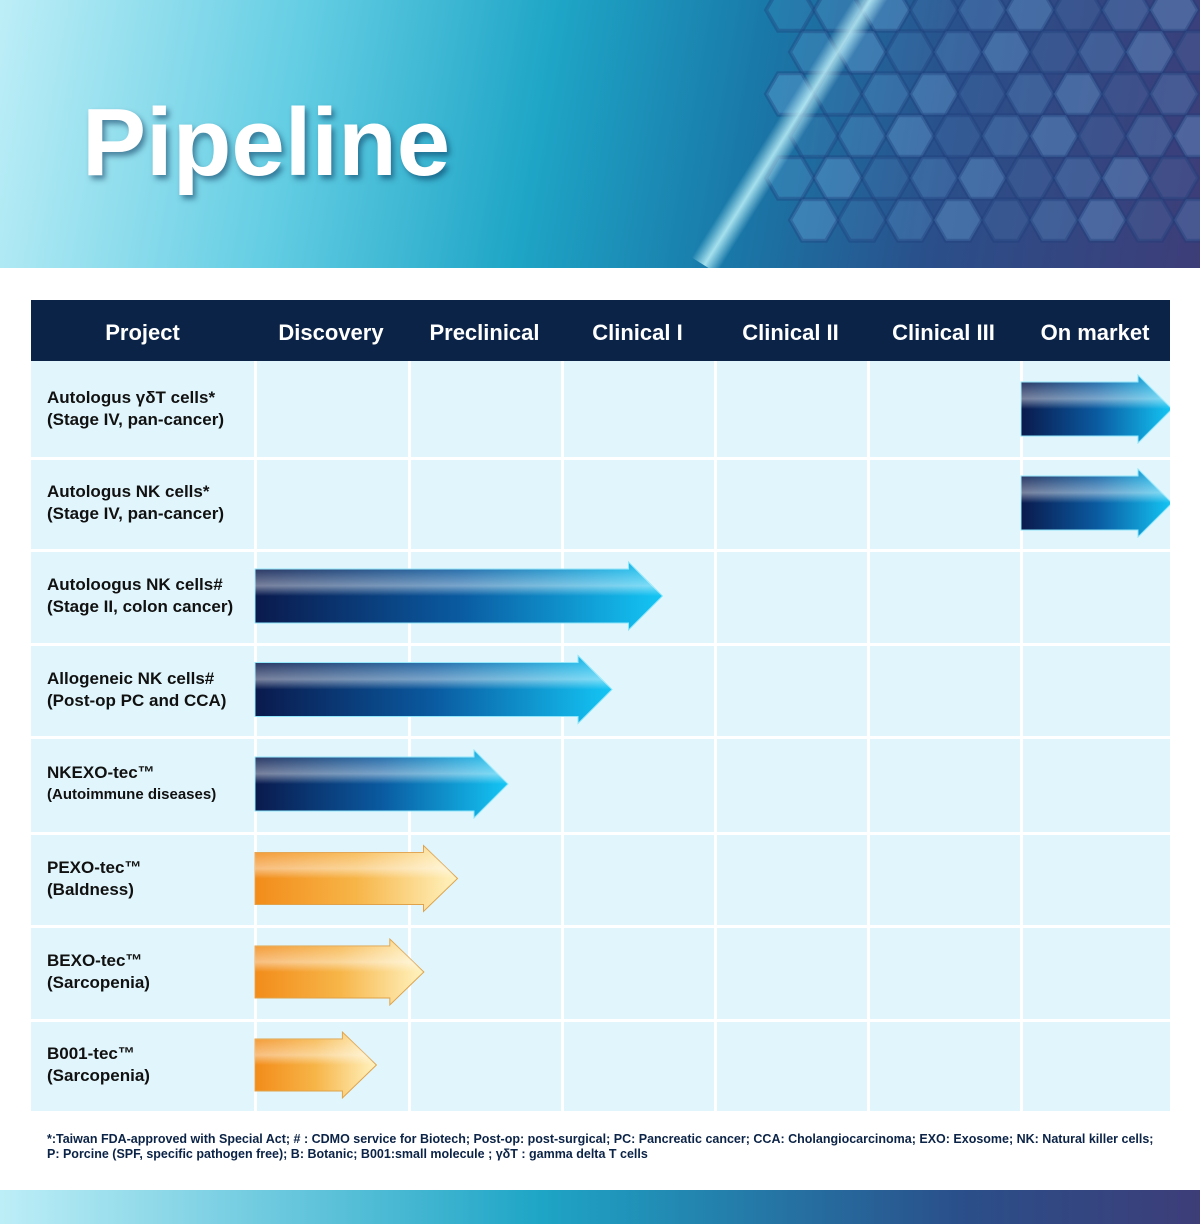  I want to click on project-label: BEXO-tec™ (Sarcopenia), so click(98, 972).